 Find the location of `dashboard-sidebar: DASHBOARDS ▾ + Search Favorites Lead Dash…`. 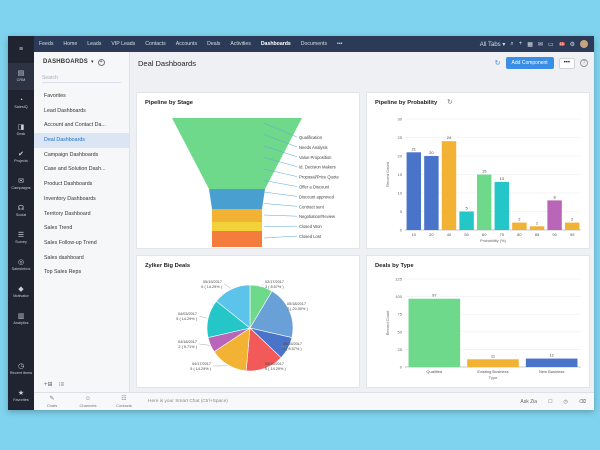

dashboard-sidebar: DASHBOARDS ▾ + Search Favorites Lead Dash… is located at coordinates (82, 222).